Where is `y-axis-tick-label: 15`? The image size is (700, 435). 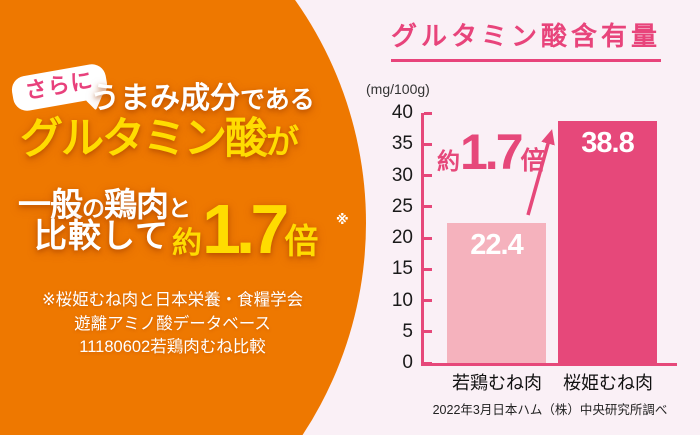
y-axis-tick-label: 15 is located at coordinates (402, 269).